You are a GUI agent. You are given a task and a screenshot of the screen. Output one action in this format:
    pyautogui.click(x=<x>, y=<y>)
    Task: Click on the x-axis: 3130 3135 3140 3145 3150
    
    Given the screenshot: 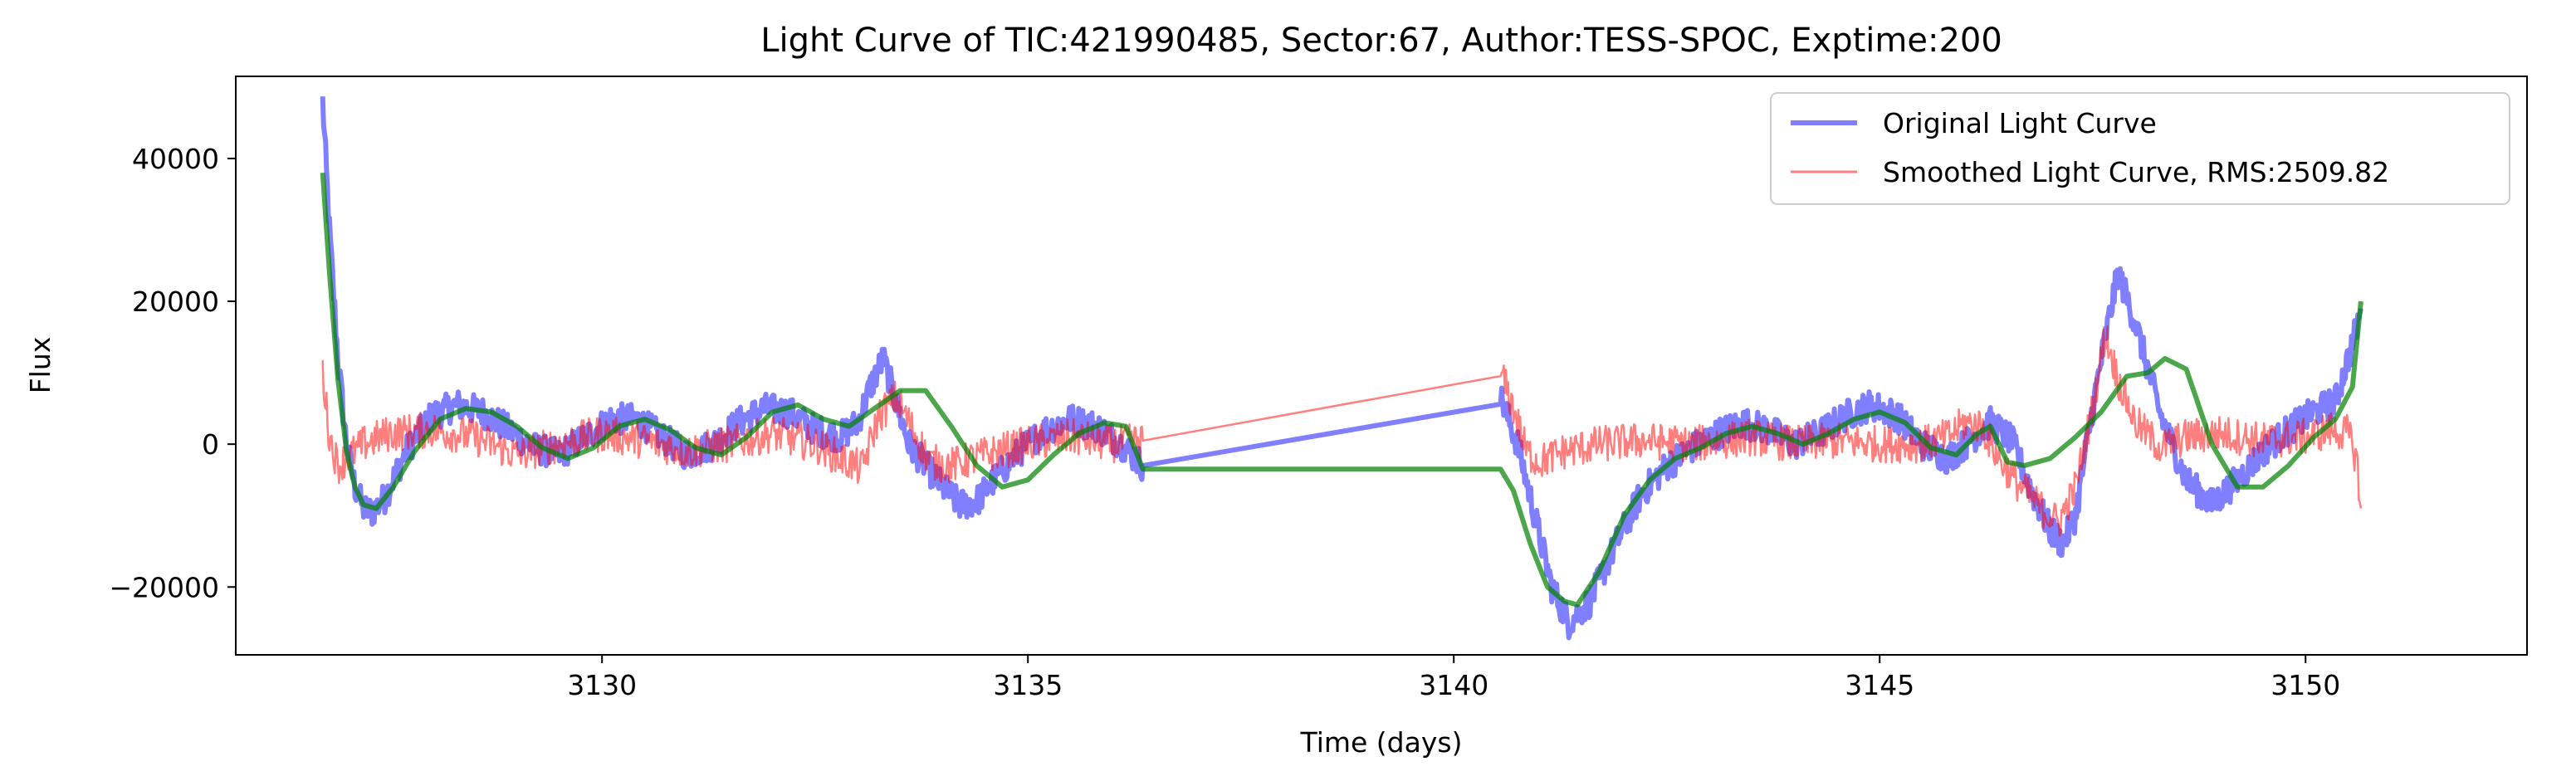 What is the action you would take?
    pyautogui.click(x=1453, y=678)
    